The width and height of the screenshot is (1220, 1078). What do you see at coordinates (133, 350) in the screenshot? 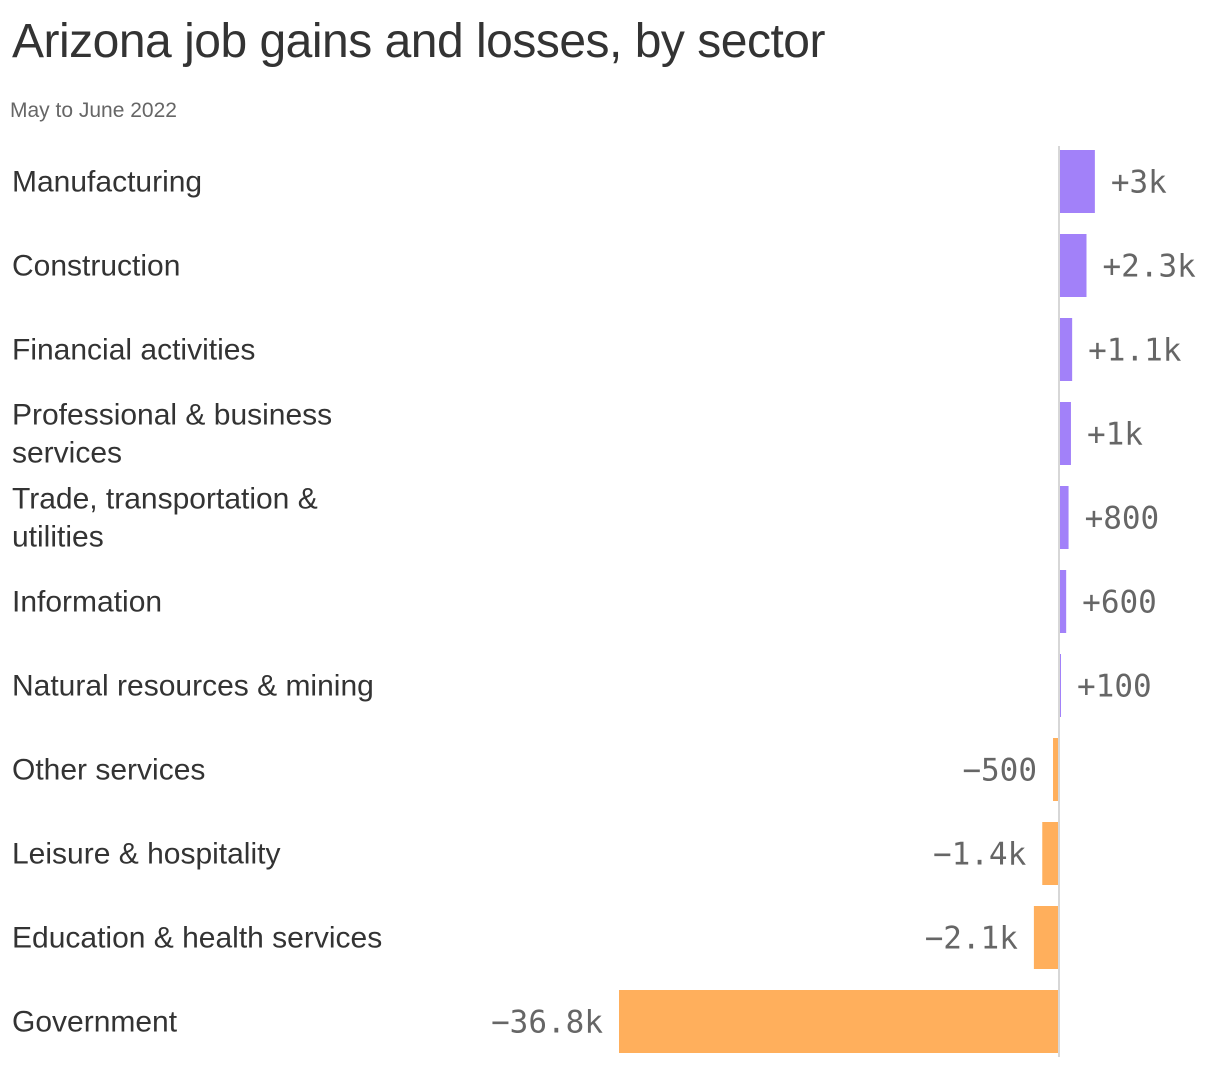
I see `category-label: Financial activities` at bounding box center [133, 350].